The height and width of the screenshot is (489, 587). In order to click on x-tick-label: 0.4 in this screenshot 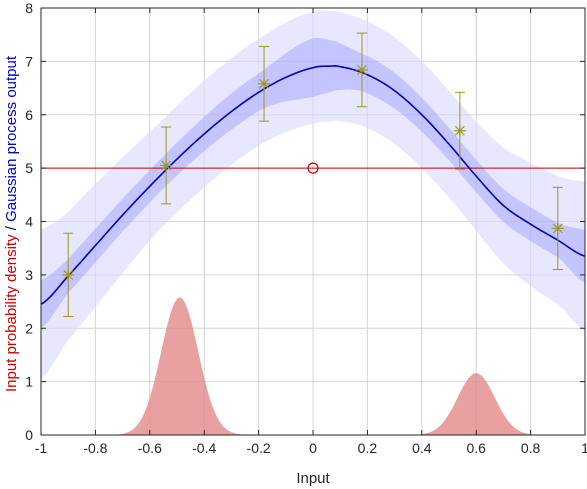, I will do `click(422, 448)`.